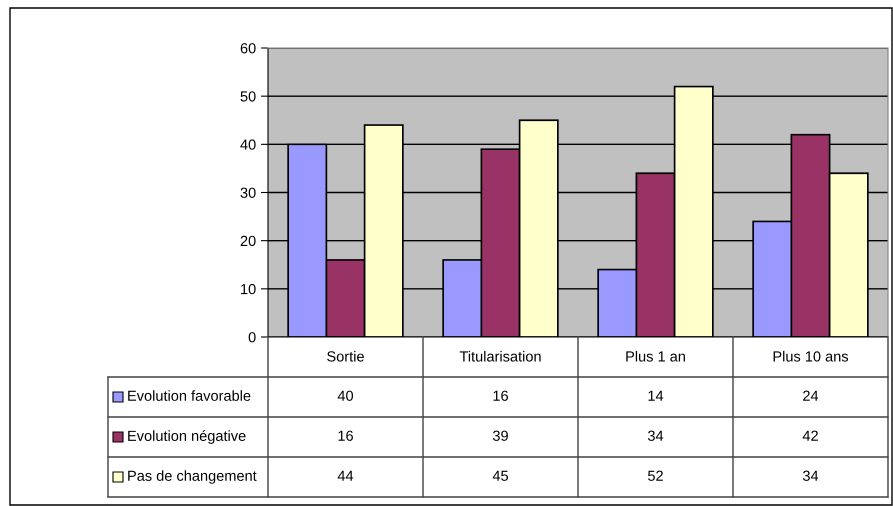  What do you see at coordinates (248, 289) in the screenshot?
I see `y-tick-label: 10` at bounding box center [248, 289].